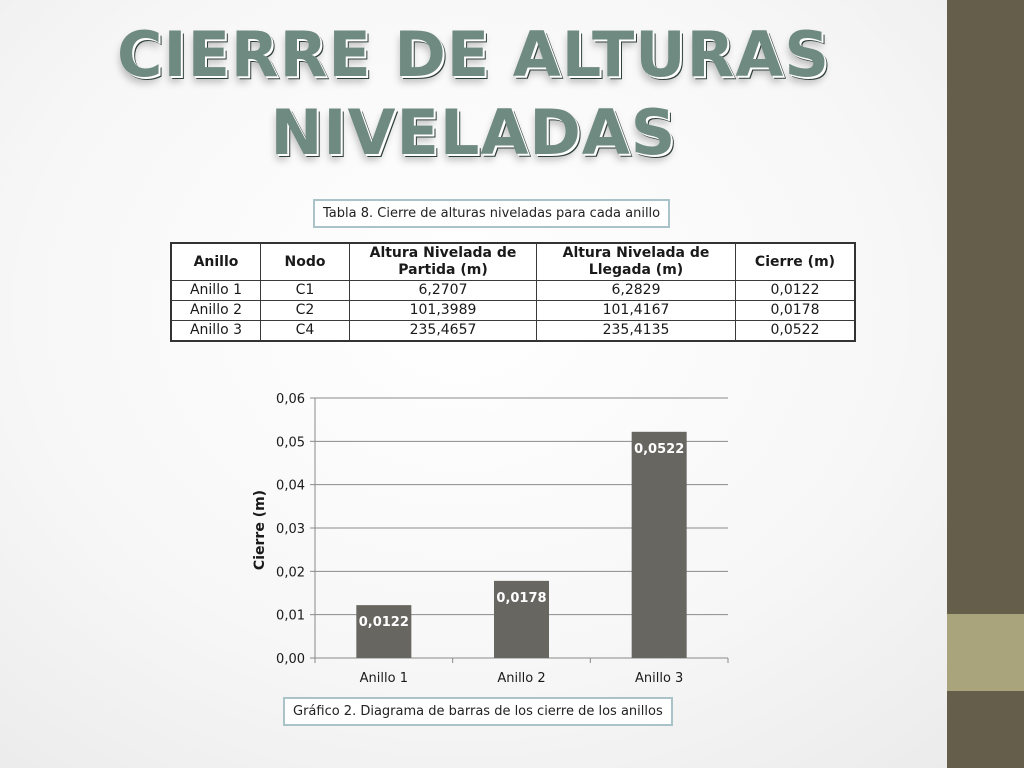 This screenshot has height=768, width=1024. Describe the element at coordinates (443, 331) in the screenshot. I see `table-cell: 235,4657` at that location.